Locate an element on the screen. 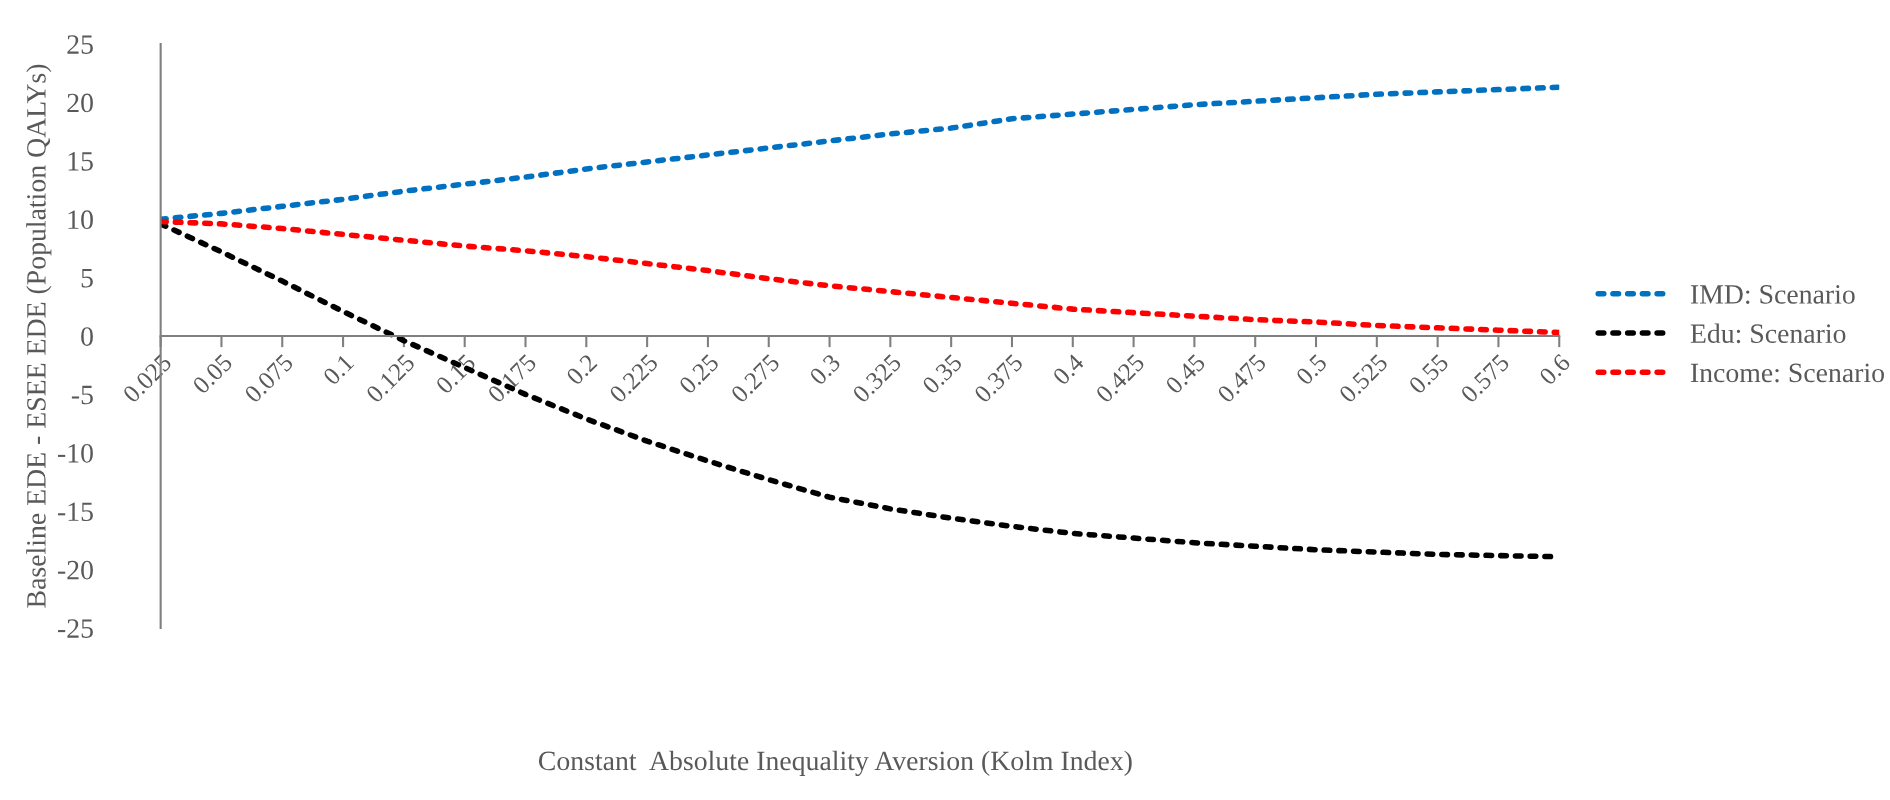 This screenshot has width=1890, height=800. x-tick-label: 0.05 is located at coordinates (212, 374).